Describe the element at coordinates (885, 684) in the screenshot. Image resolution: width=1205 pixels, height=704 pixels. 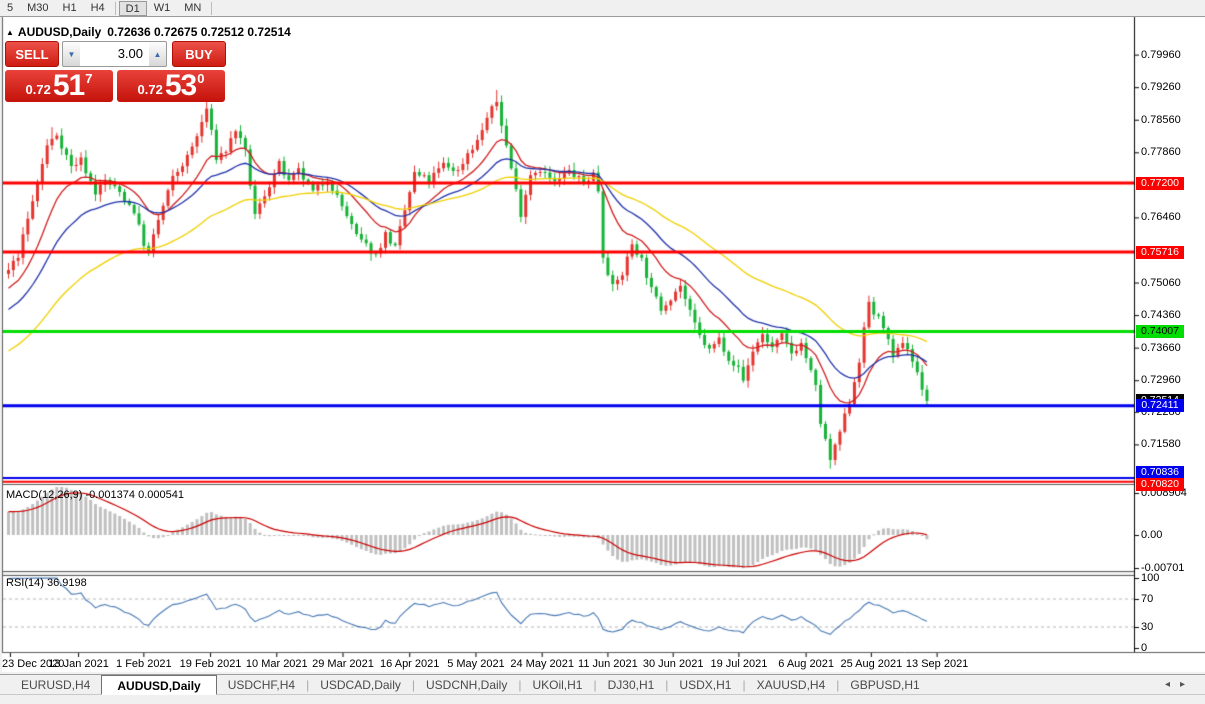
I see `tab-gbpusd-h1: GBPUSD,H1` at that location.